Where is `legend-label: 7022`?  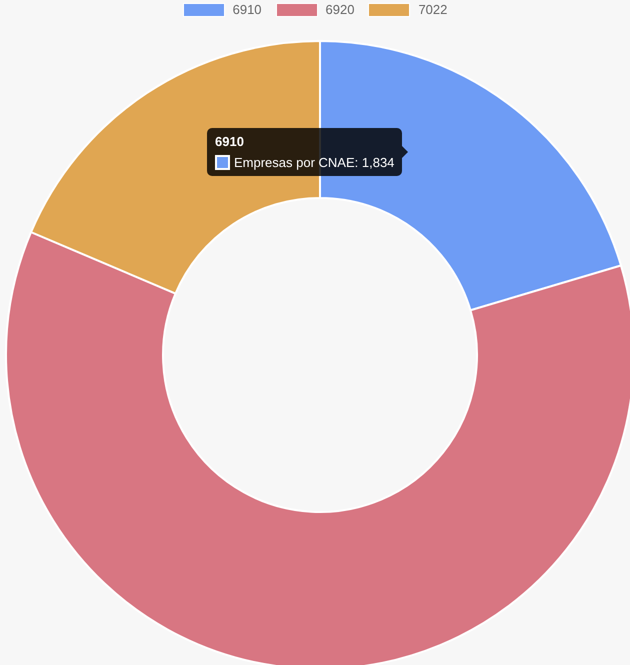 legend-label: 7022 is located at coordinates (433, 9).